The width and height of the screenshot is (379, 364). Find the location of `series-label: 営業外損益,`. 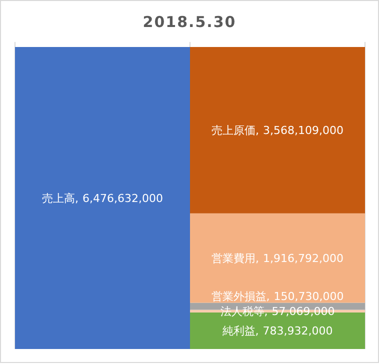

series-label: 営業外損益, is located at coordinates (240, 297).